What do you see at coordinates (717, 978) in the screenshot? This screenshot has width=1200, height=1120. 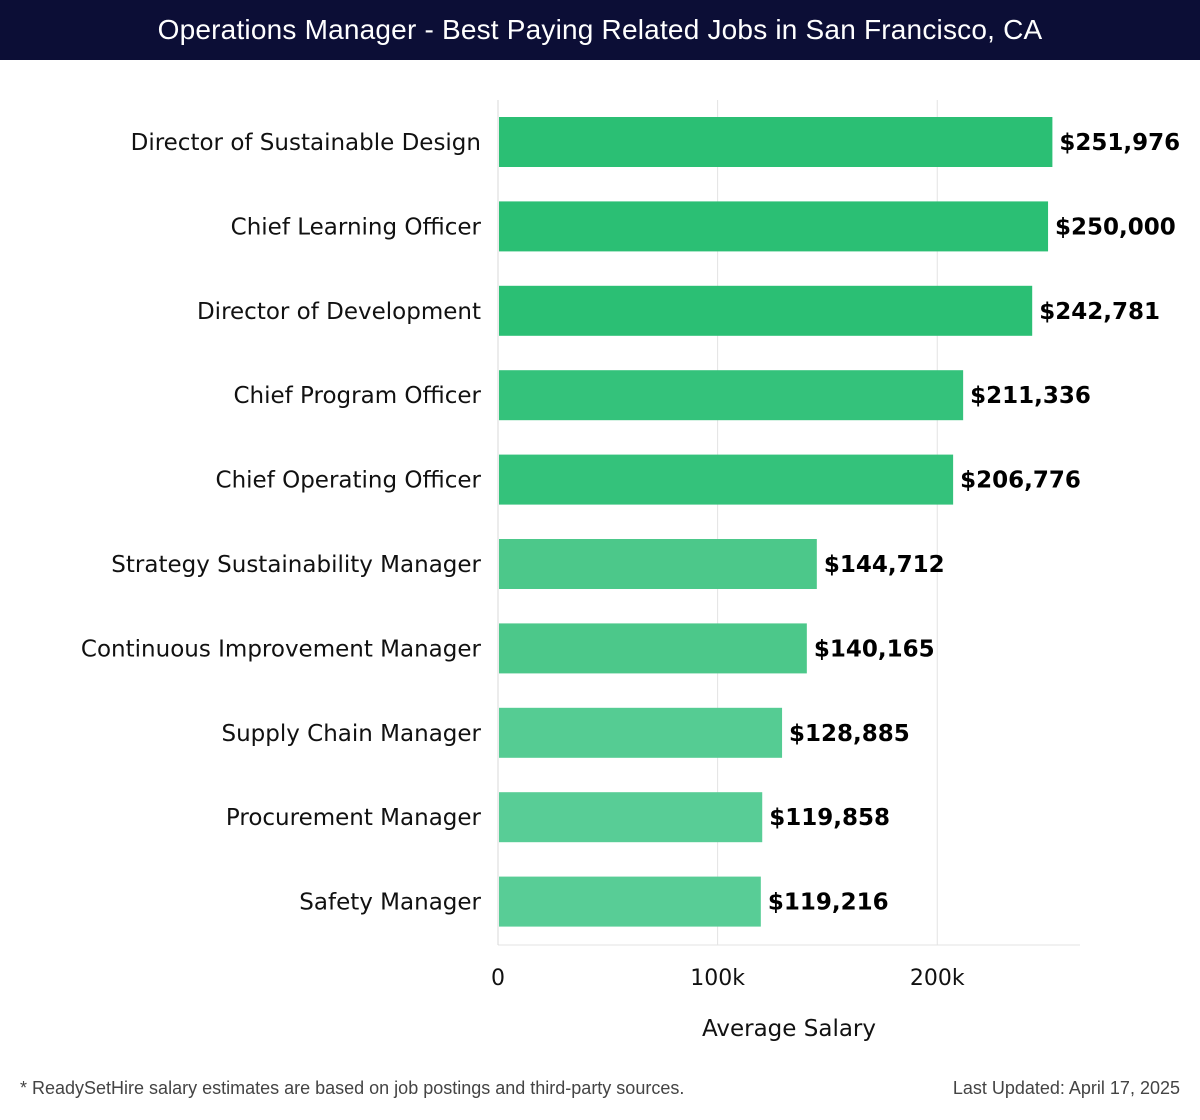 I see `x-tick-label: 100k` at bounding box center [717, 978].